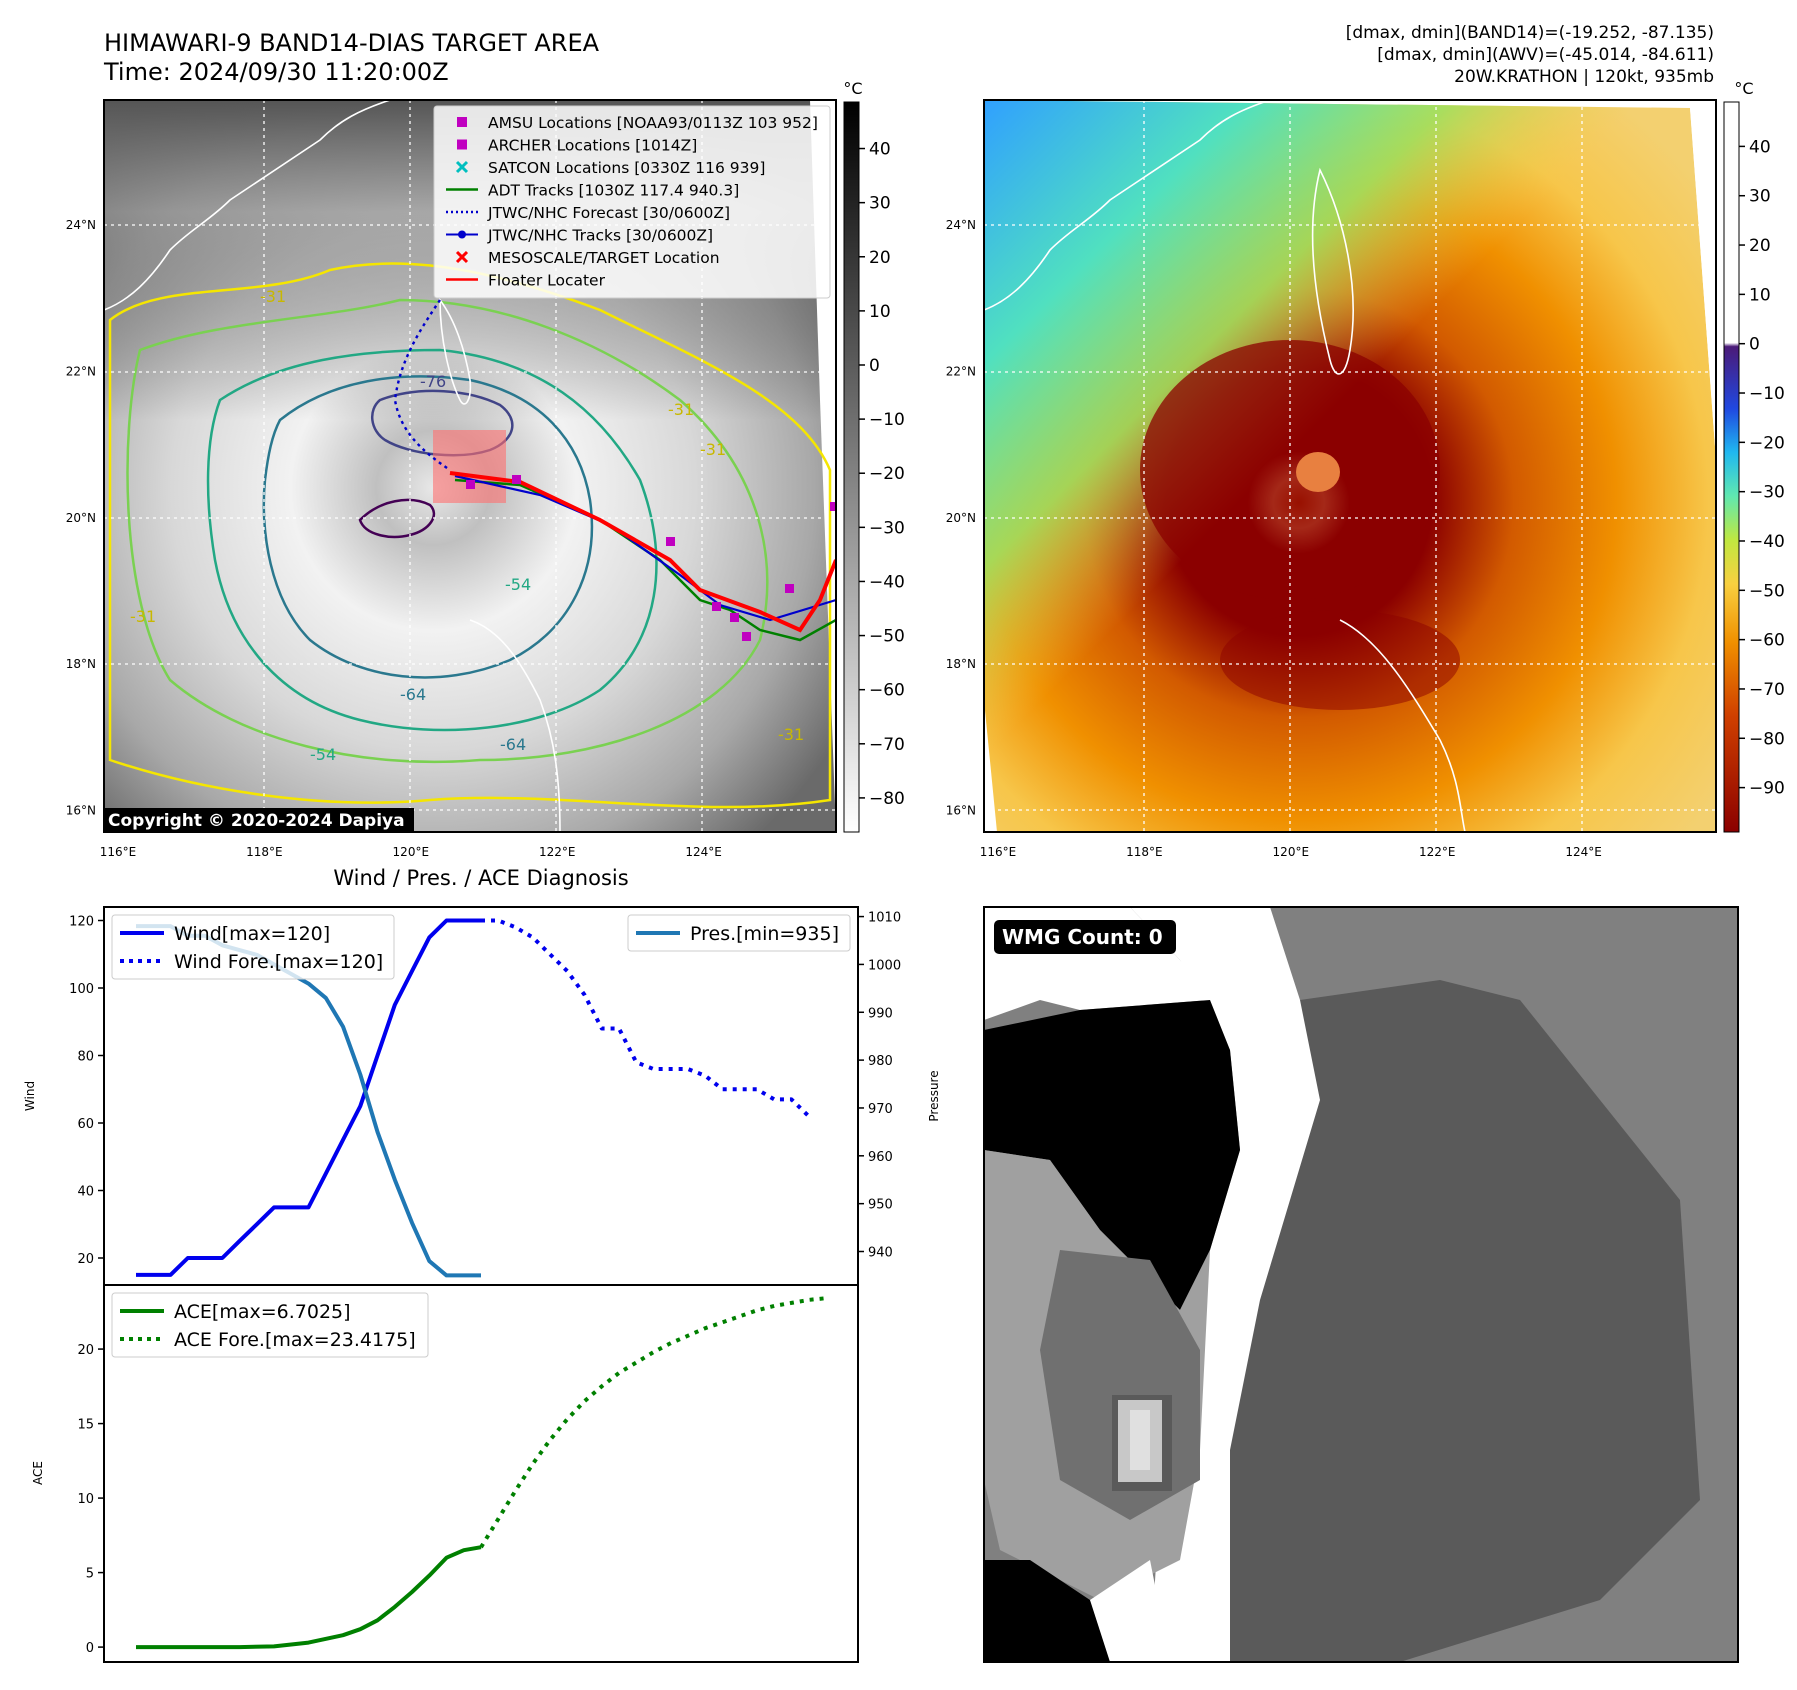 The image size is (1797, 1690). What do you see at coordinates (1318, 472) in the screenshot?
I see `awv-eye` at bounding box center [1318, 472].